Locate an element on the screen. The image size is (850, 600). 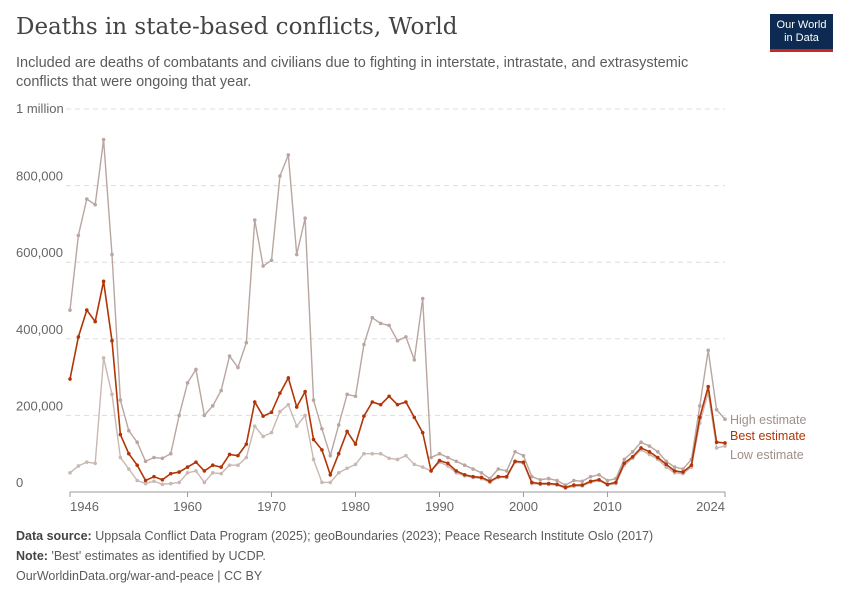
url-link: OurWorldinData.org/war-and-peace | CC BY is located at coordinates (139, 576).